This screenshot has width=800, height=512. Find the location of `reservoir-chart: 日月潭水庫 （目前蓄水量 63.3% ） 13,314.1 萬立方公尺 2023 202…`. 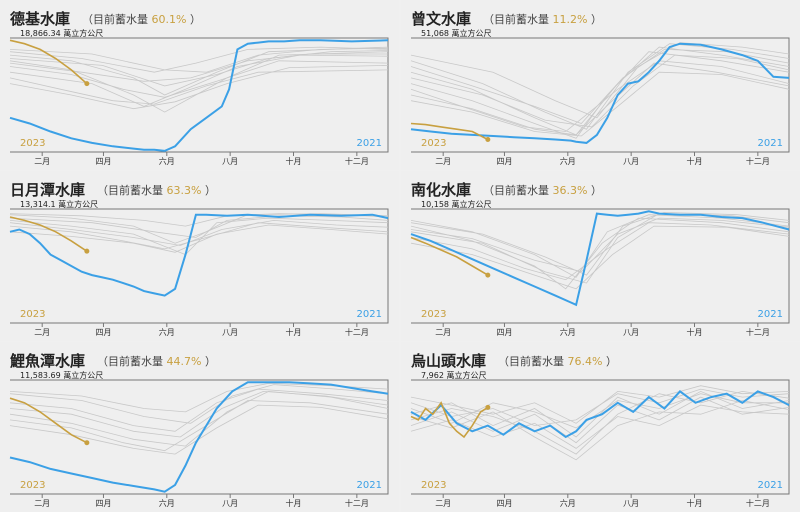

reservoir-chart: 日月潭水庫 （目前蓄水量 63.3% ） 13,314.1 萬立方公尺 2023 202… is located at coordinates (199, 259).